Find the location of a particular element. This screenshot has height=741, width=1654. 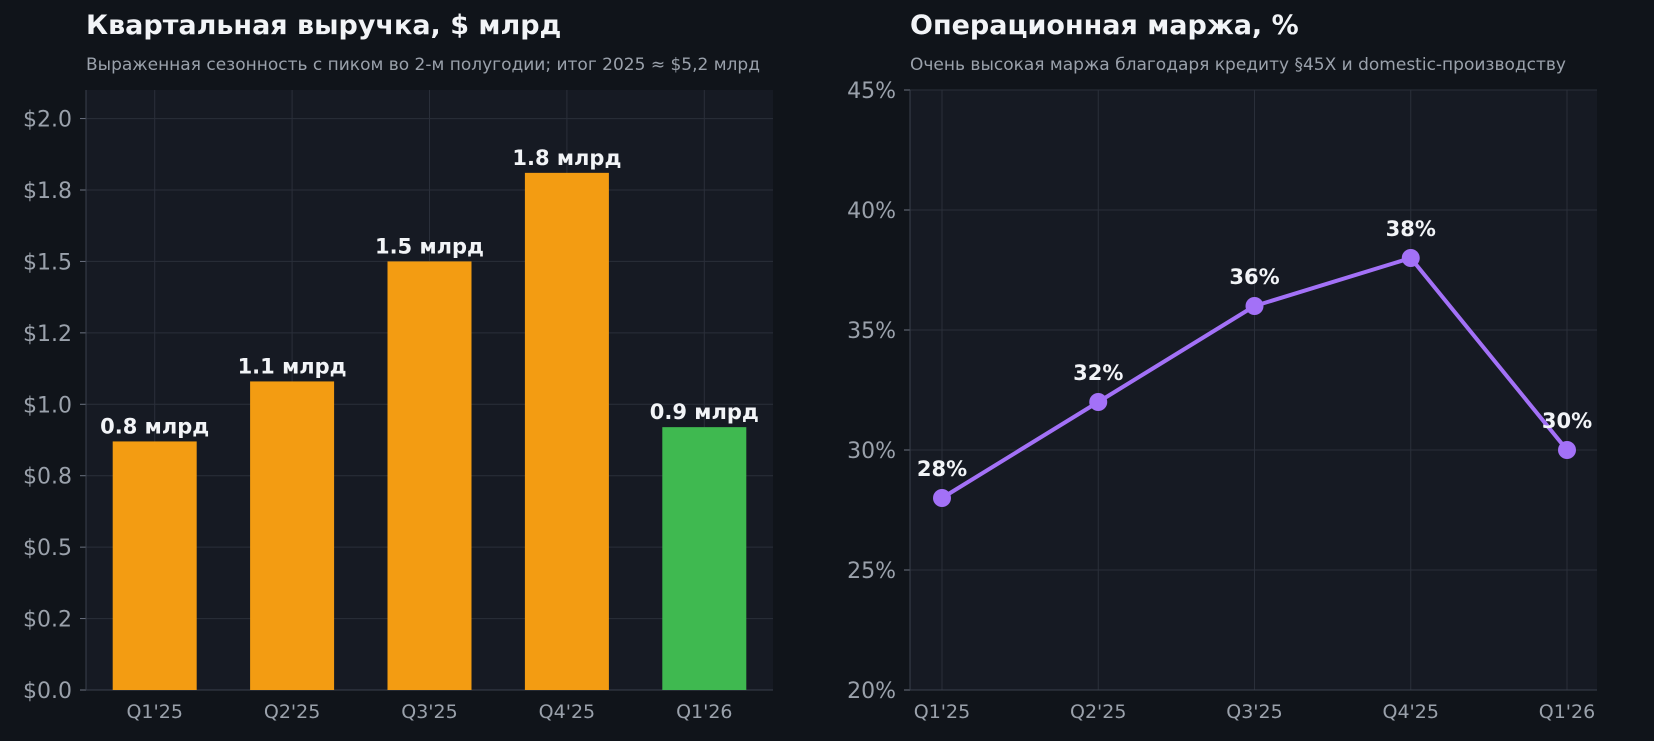

bar-data-label: 1.8 млрд is located at coordinates (566, 158).